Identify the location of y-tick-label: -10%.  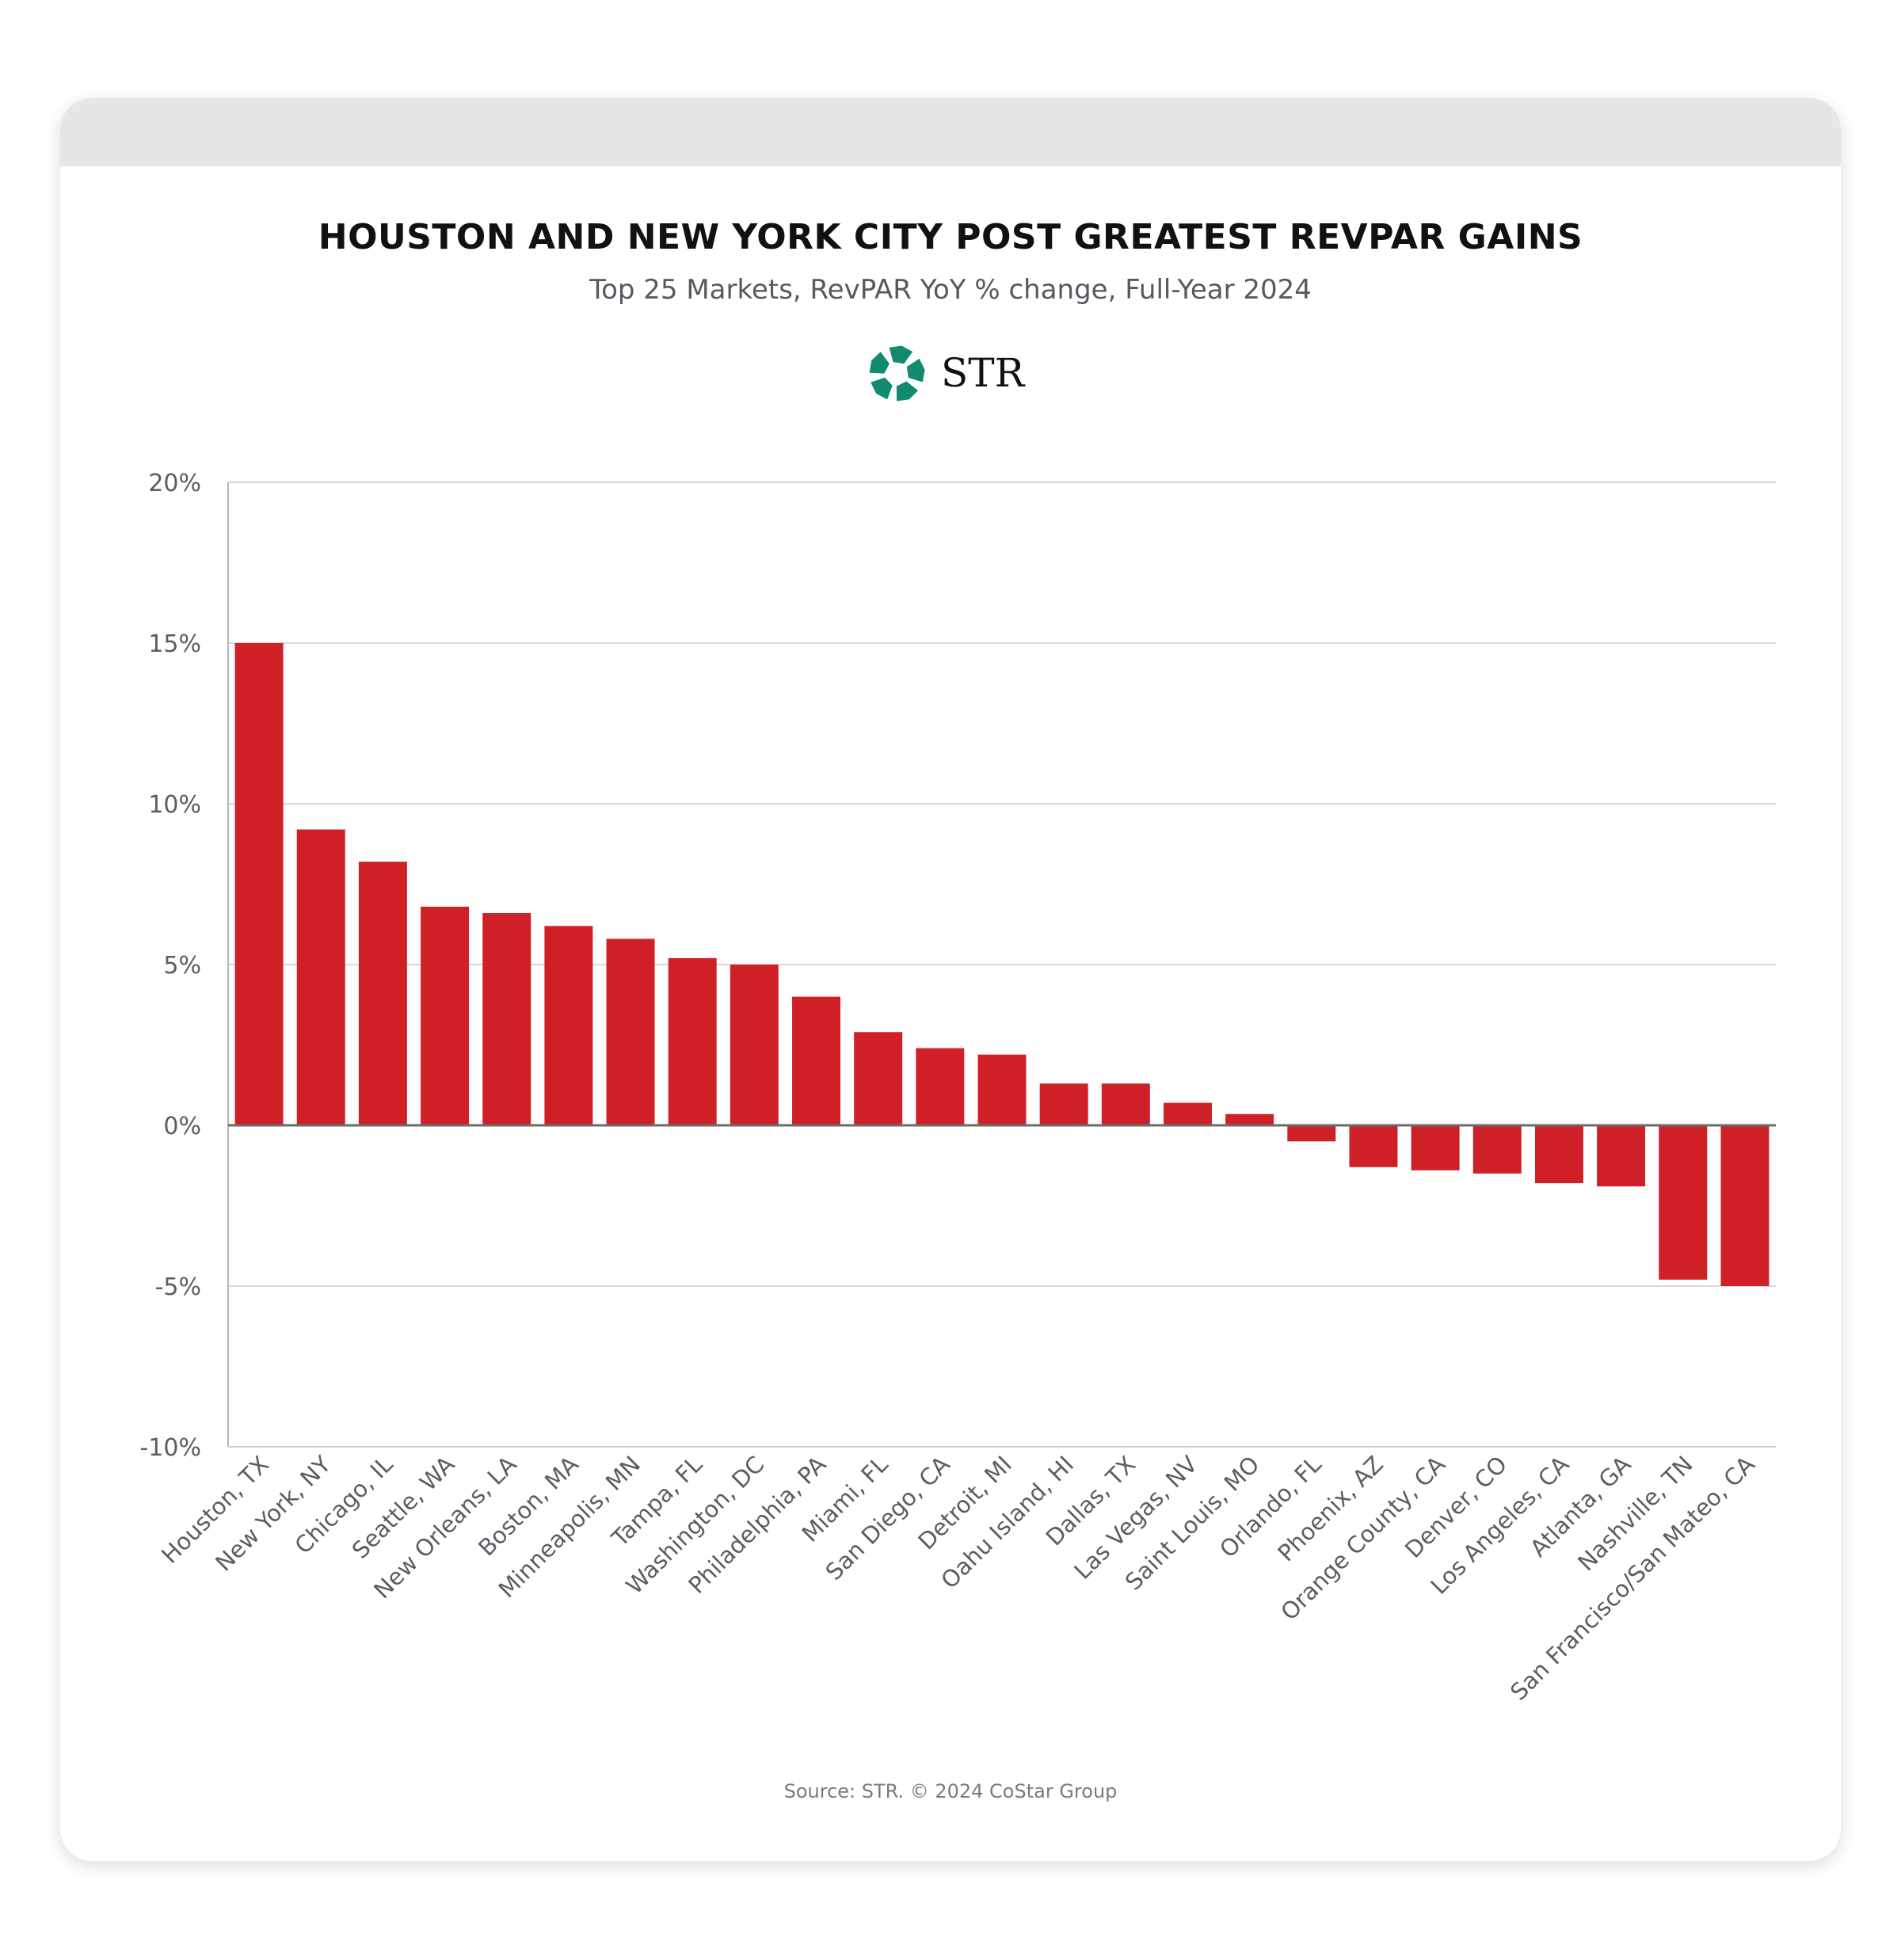
(170, 1448).